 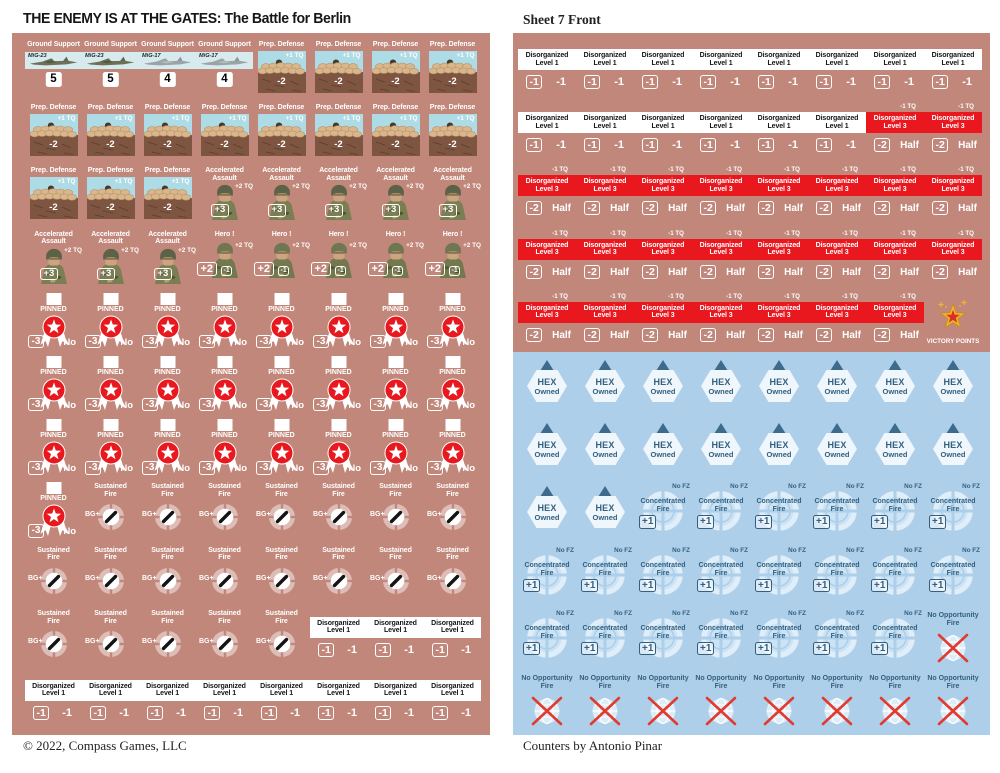 I want to click on counter-title: Hero !, so click(x=281, y=234).